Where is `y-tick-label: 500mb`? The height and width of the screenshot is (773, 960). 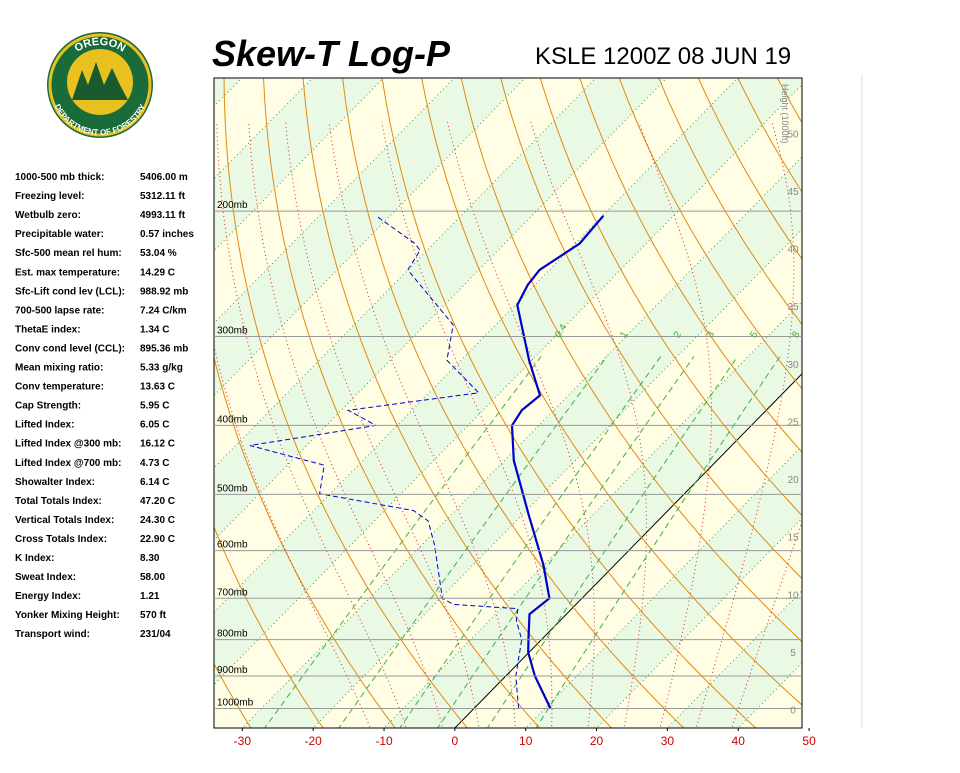 y-tick-label: 500mb is located at coordinates (232, 488).